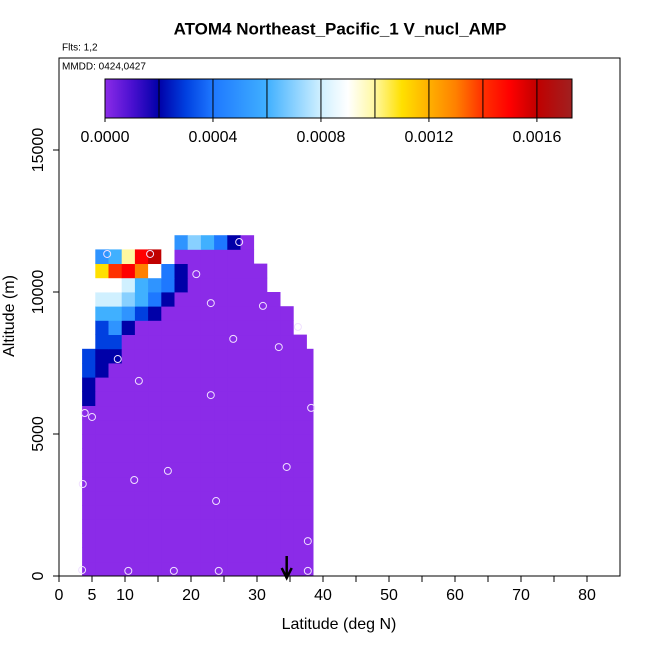  Describe the element at coordinates (105, 137) in the screenshot. I see `colorbar-tick-label: 0.0000` at that location.